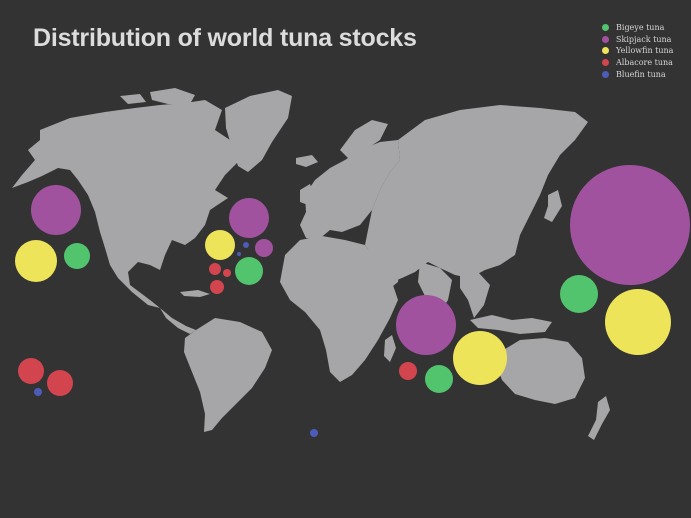 The image size is (691, 518). I want to click on bubble-skipjack-atlantic-small, so click(264, 248).